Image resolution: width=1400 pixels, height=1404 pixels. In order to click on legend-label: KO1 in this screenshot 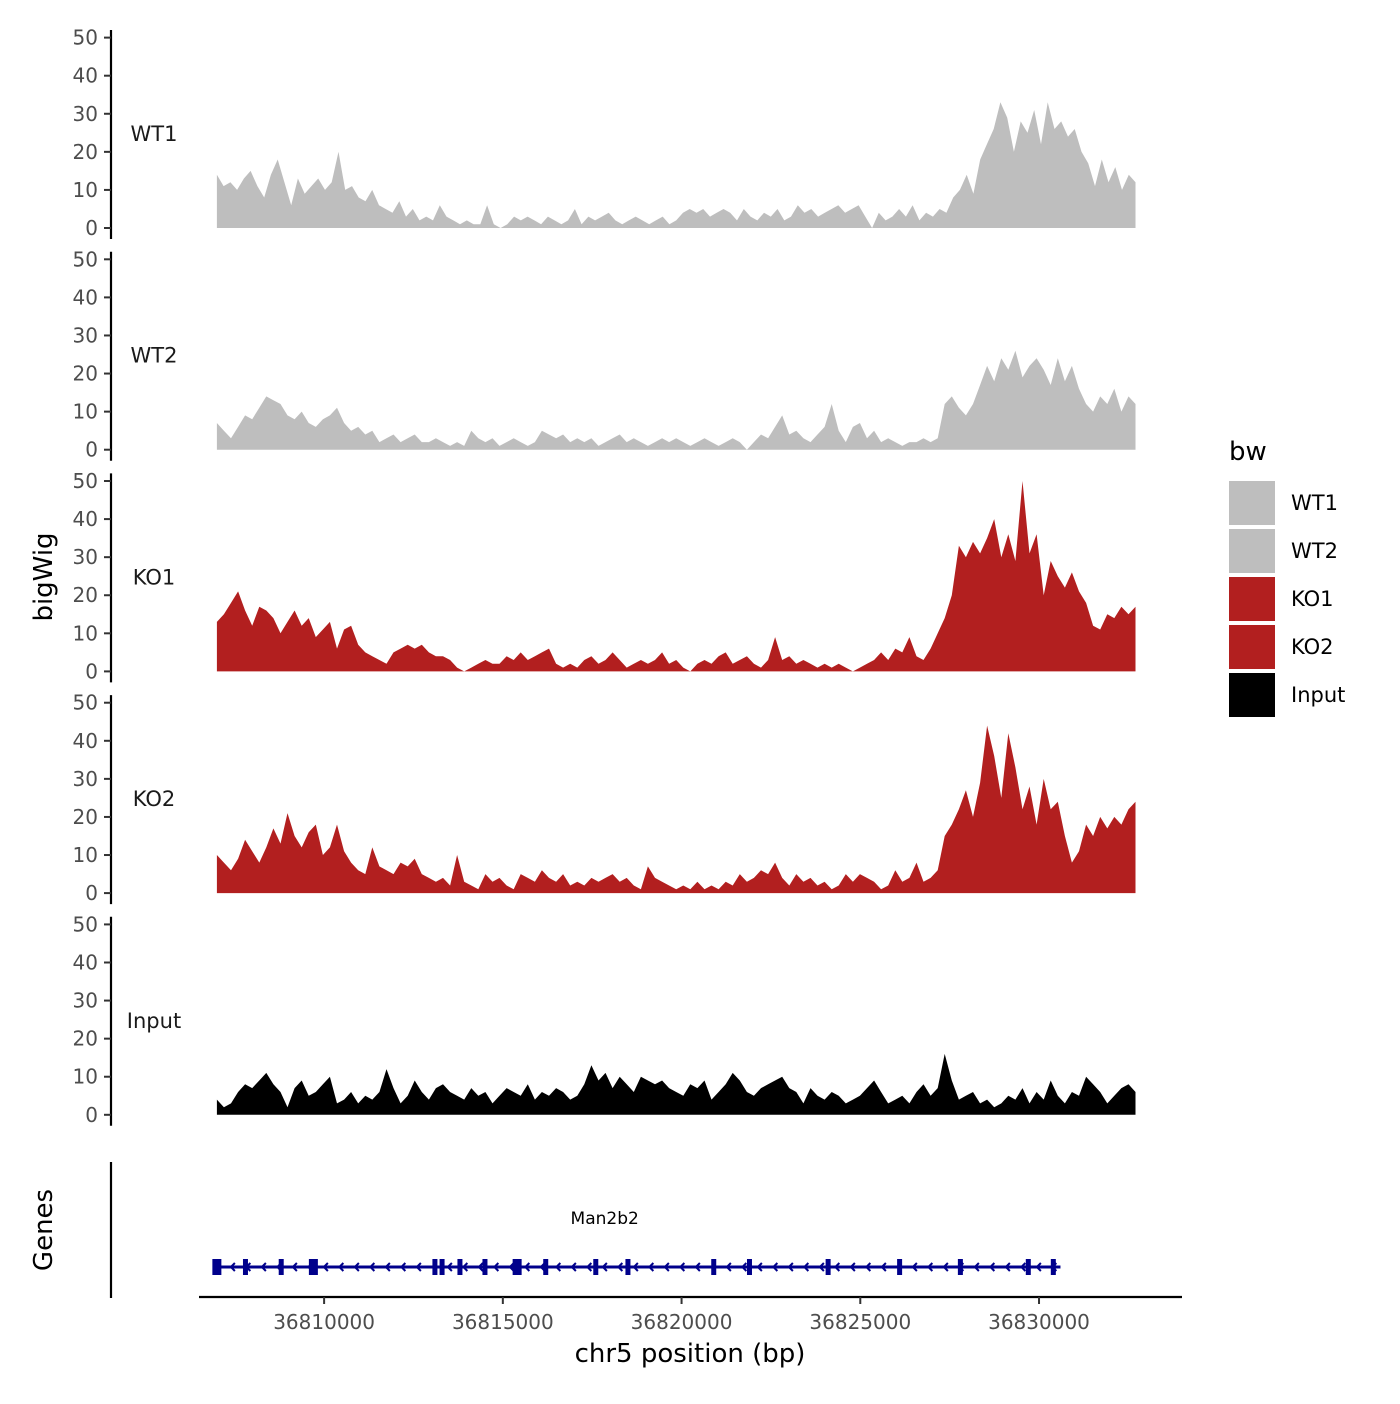, I will do `click(1312, 599)`.